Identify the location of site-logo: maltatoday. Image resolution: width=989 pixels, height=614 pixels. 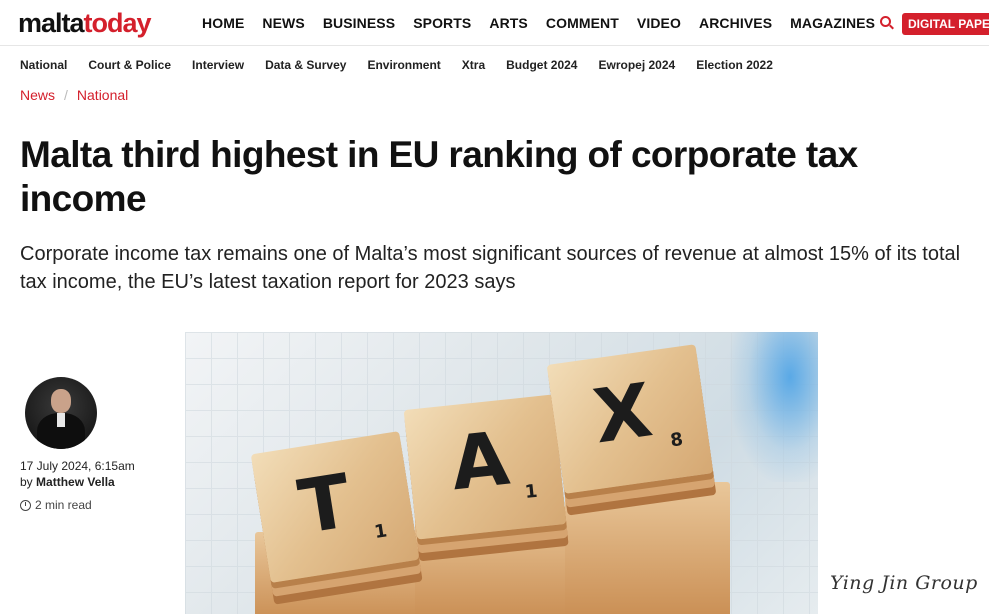
(85, 23).